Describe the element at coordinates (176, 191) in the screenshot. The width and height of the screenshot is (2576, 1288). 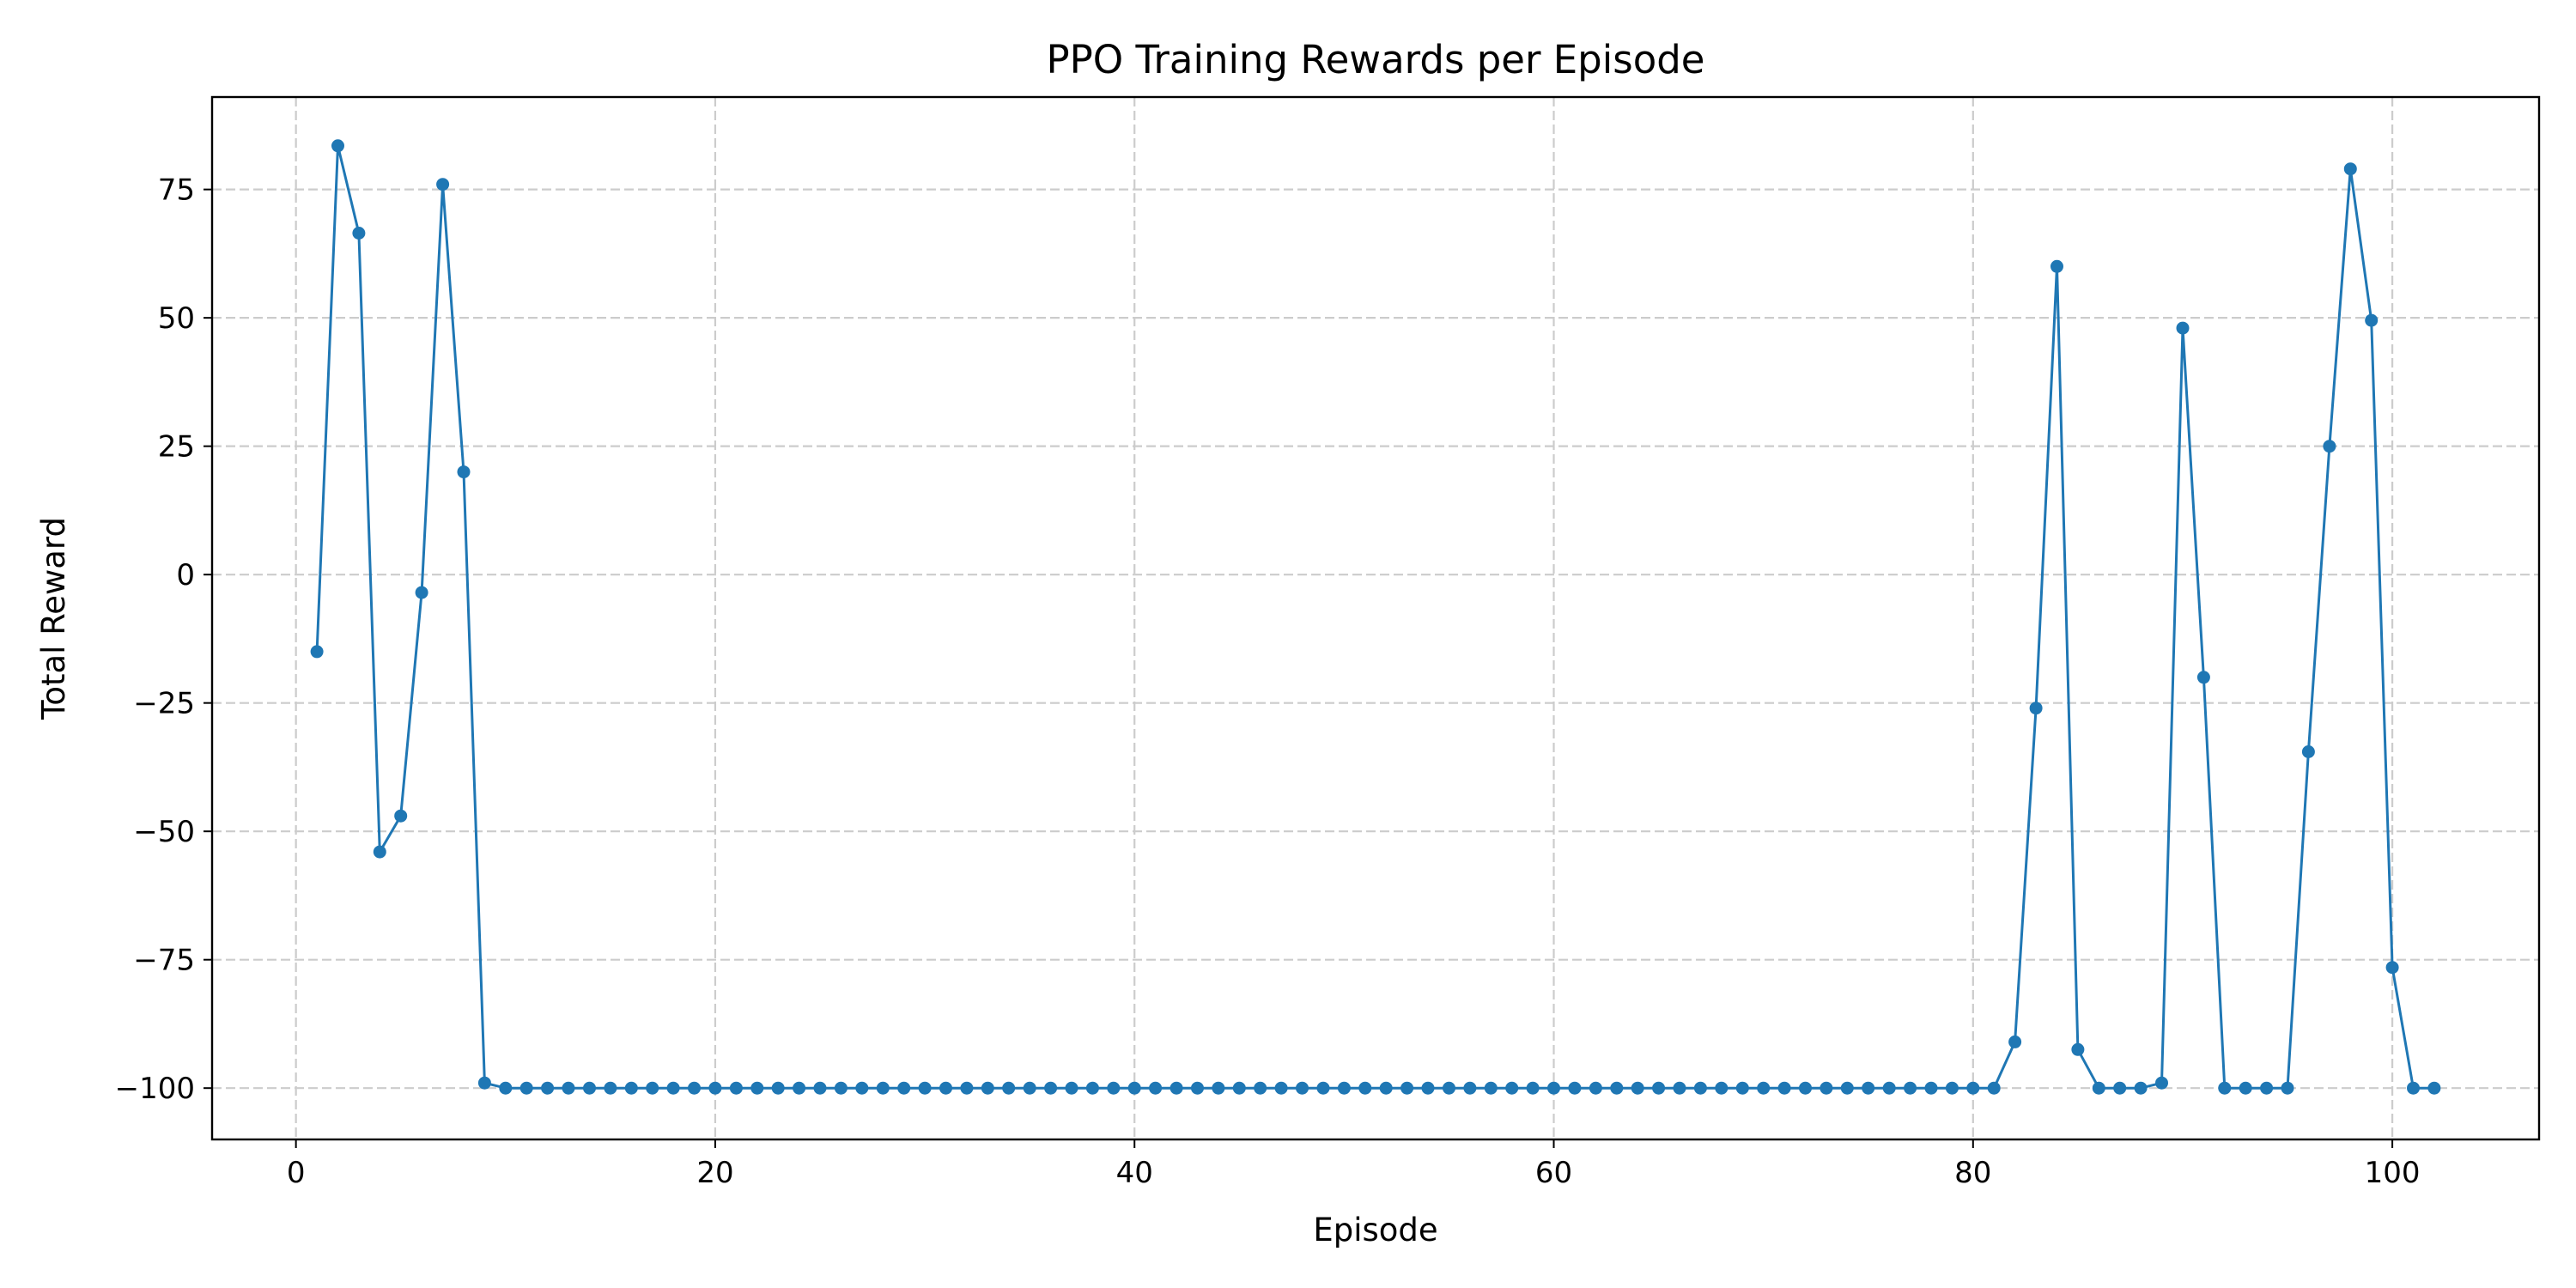
I see `y-tick-label: 75` at that location.